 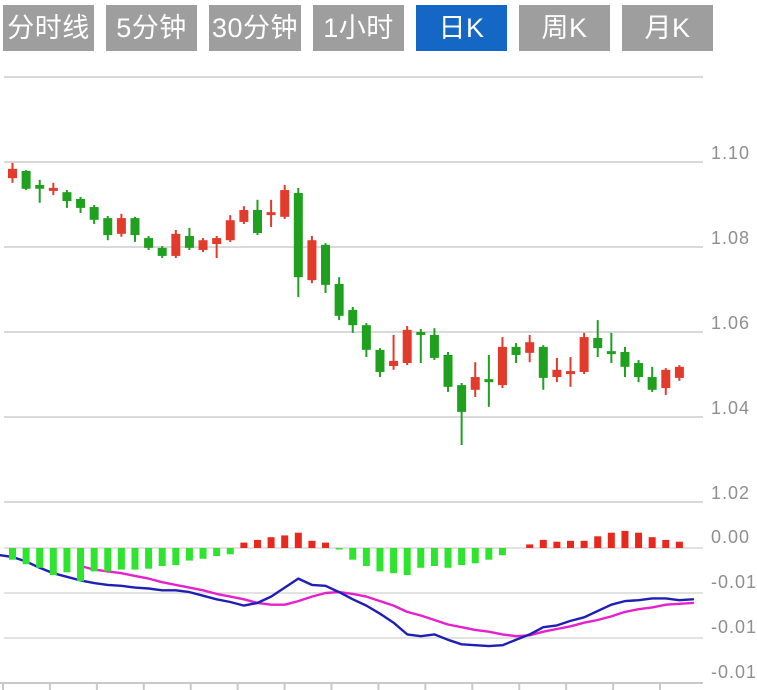 What do you see at coordinates (151, 28) in the screenshot?
I see `tab-5min: 5分钟` at bounding box center [151, 28].